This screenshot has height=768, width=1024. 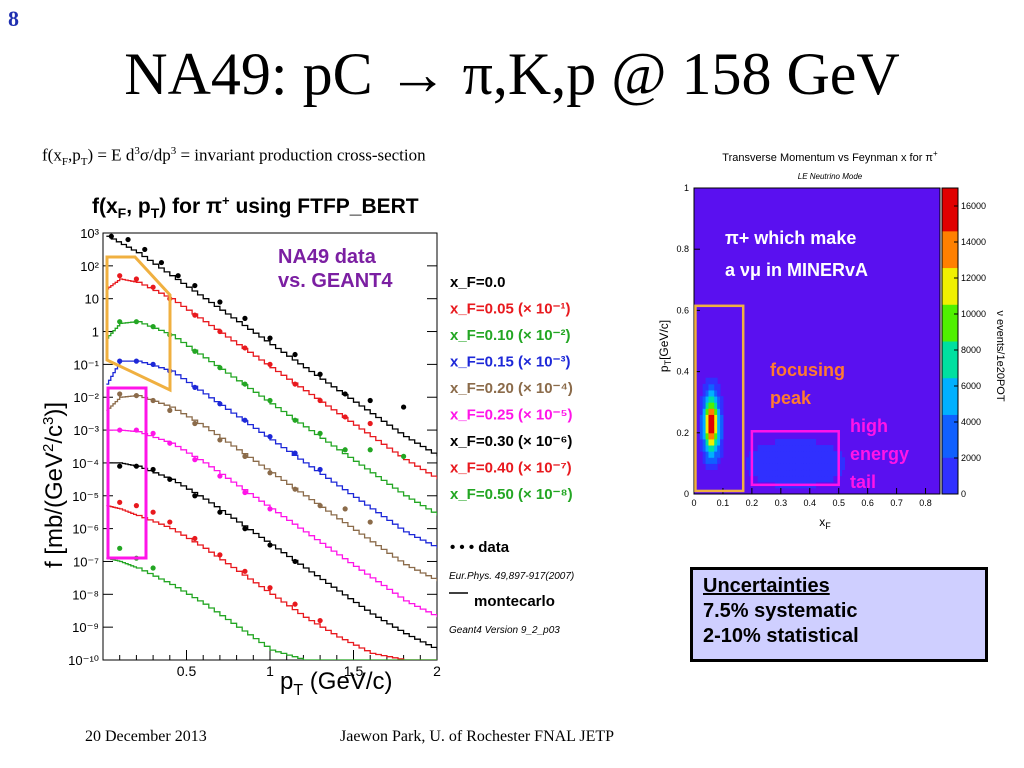 I want to click on z-tick-label: 16000, so click(x=973, y=206).